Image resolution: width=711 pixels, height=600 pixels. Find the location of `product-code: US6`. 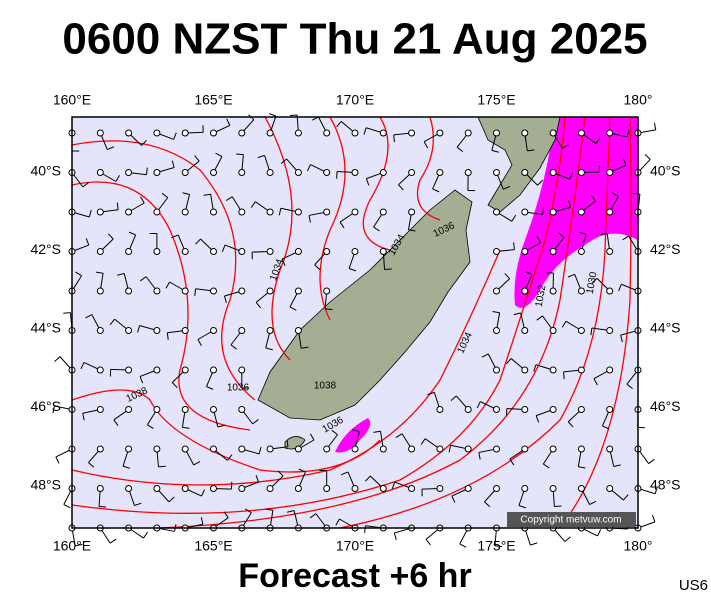

product-code: US6 is located at coordinates (693, 585).